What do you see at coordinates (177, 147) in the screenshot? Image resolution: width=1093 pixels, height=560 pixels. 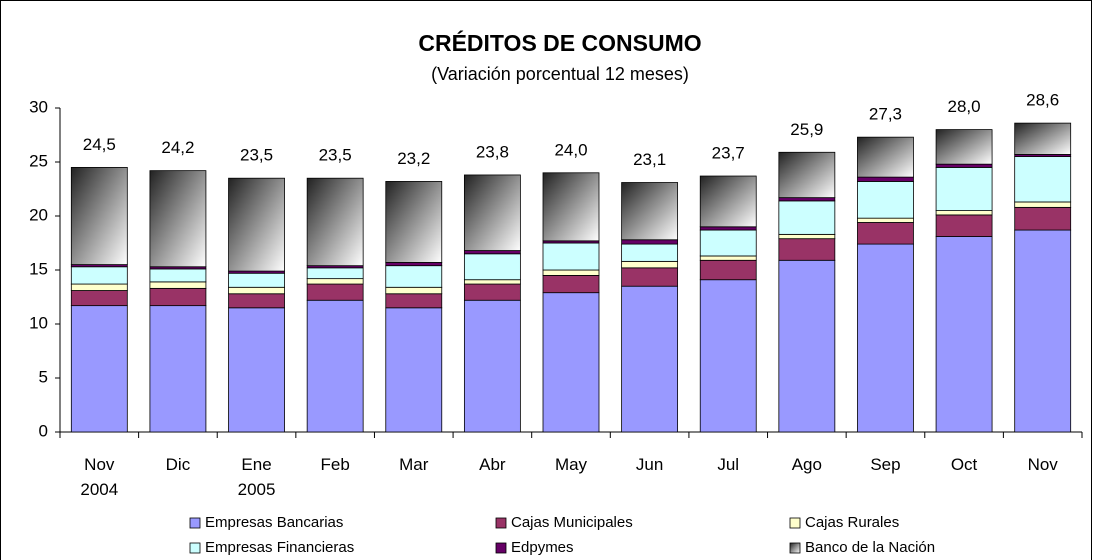 I see `total-label: 24,2` at bounding box center [177, 147].